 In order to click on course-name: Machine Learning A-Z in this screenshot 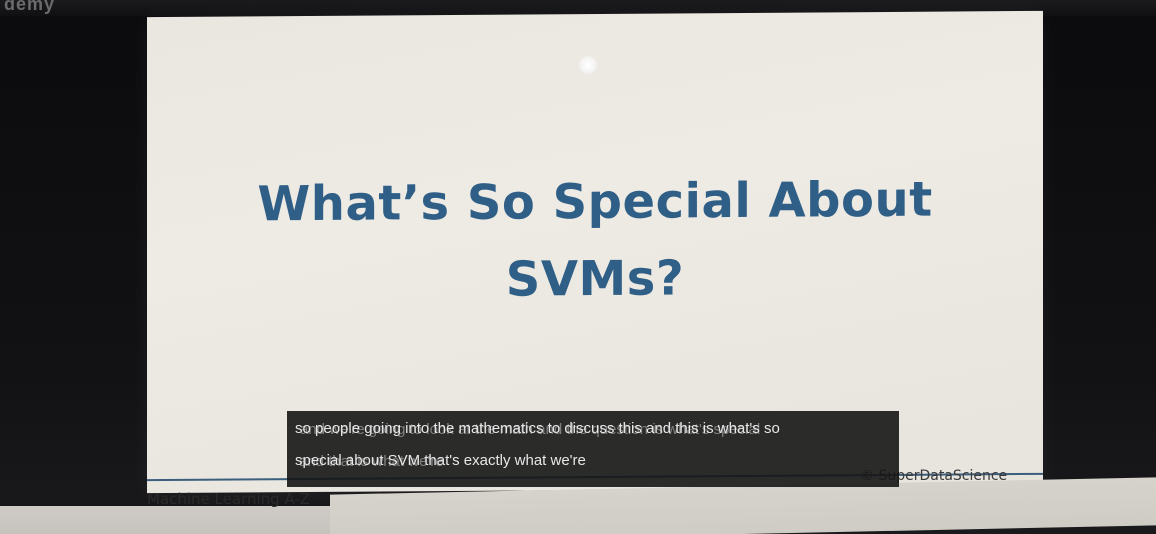, I will do `click(229, 499)`.